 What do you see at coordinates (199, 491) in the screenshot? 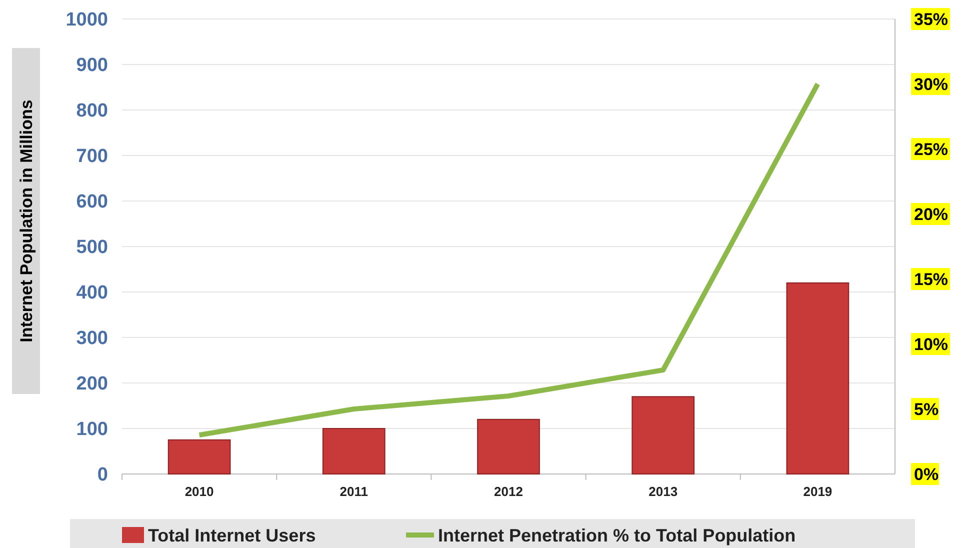
I see `x-tick-label: 2010` at bounding box center [199, 491].